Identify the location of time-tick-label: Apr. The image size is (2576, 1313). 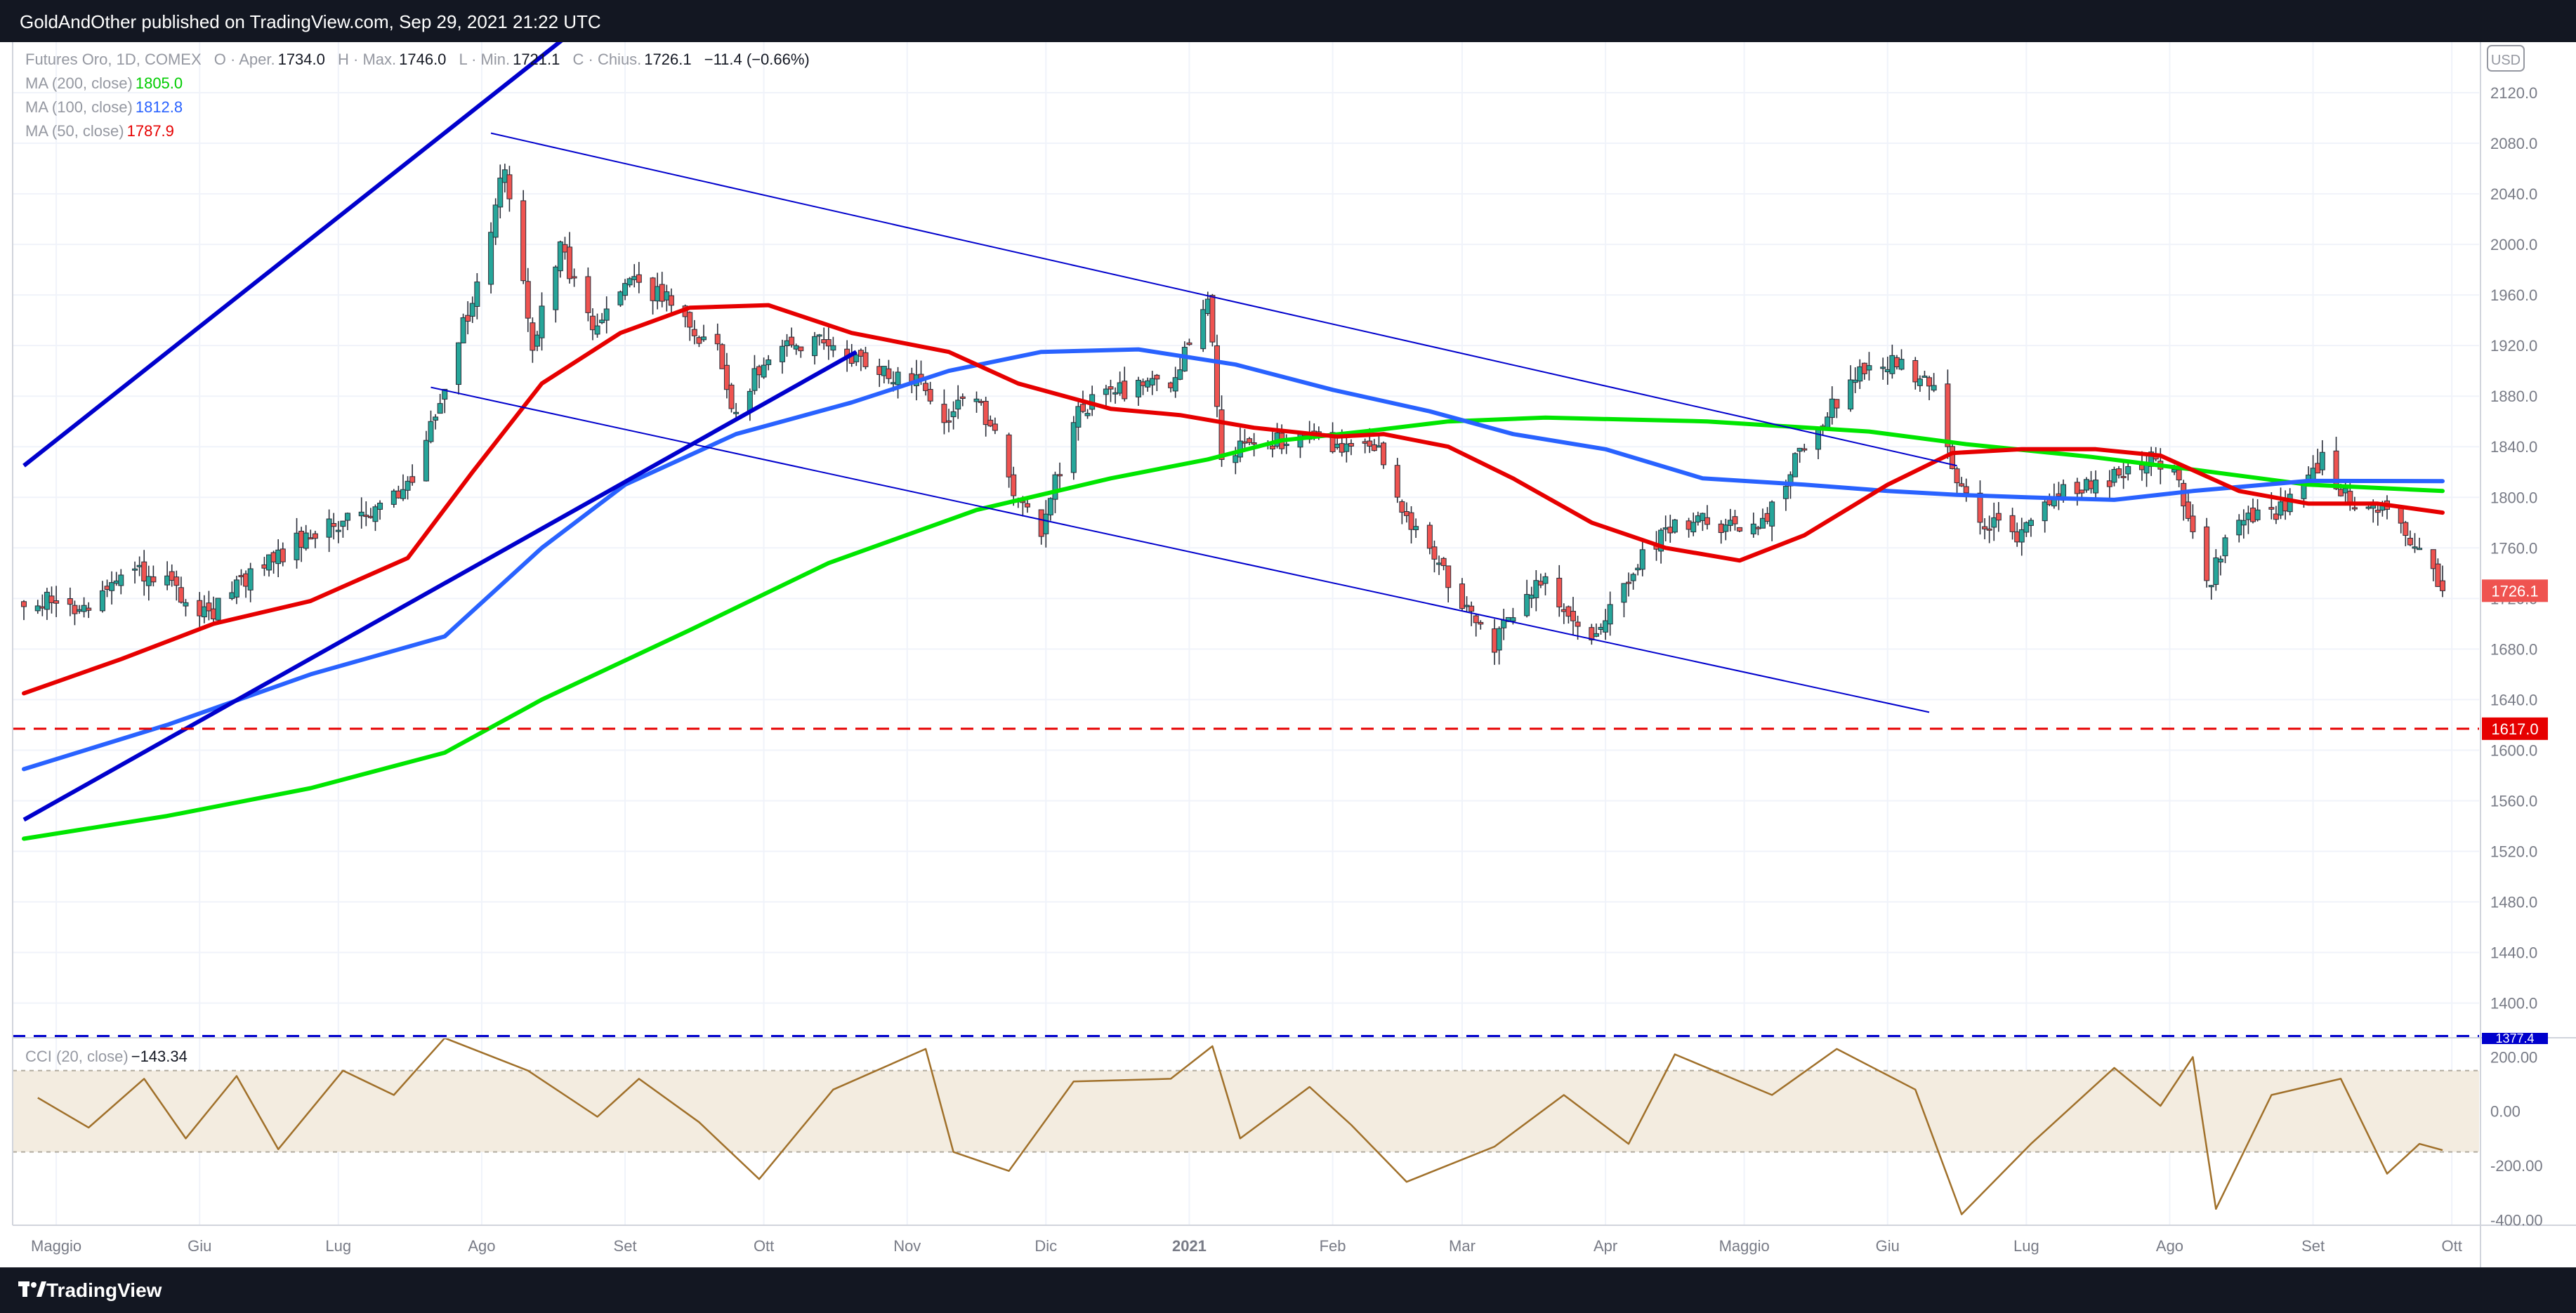
(1605, 1246).